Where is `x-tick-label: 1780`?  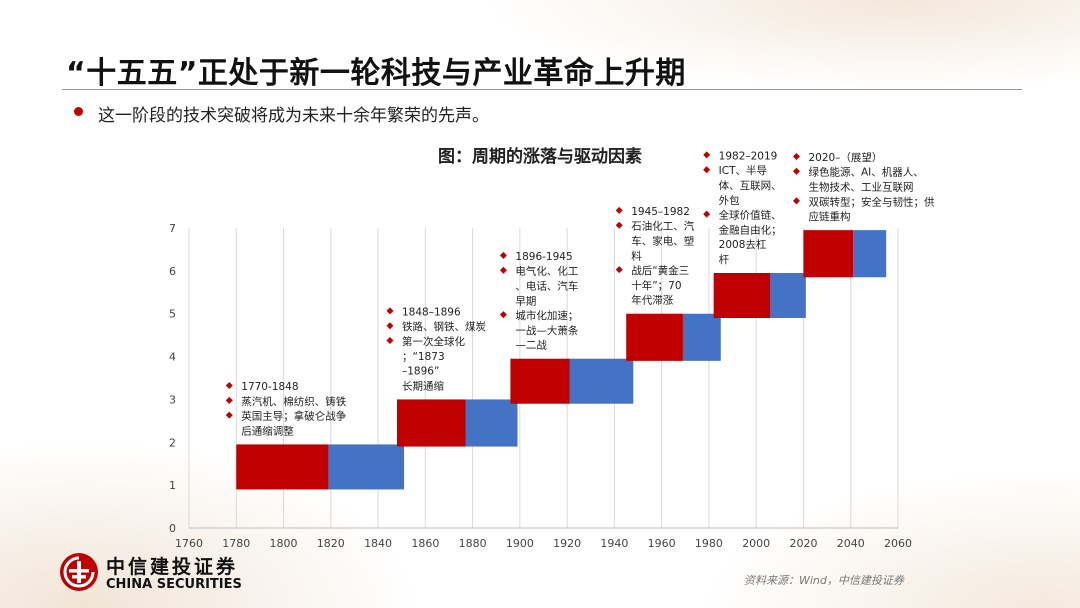
x-tick-label: 1780 is located at coordinates (236, 543).